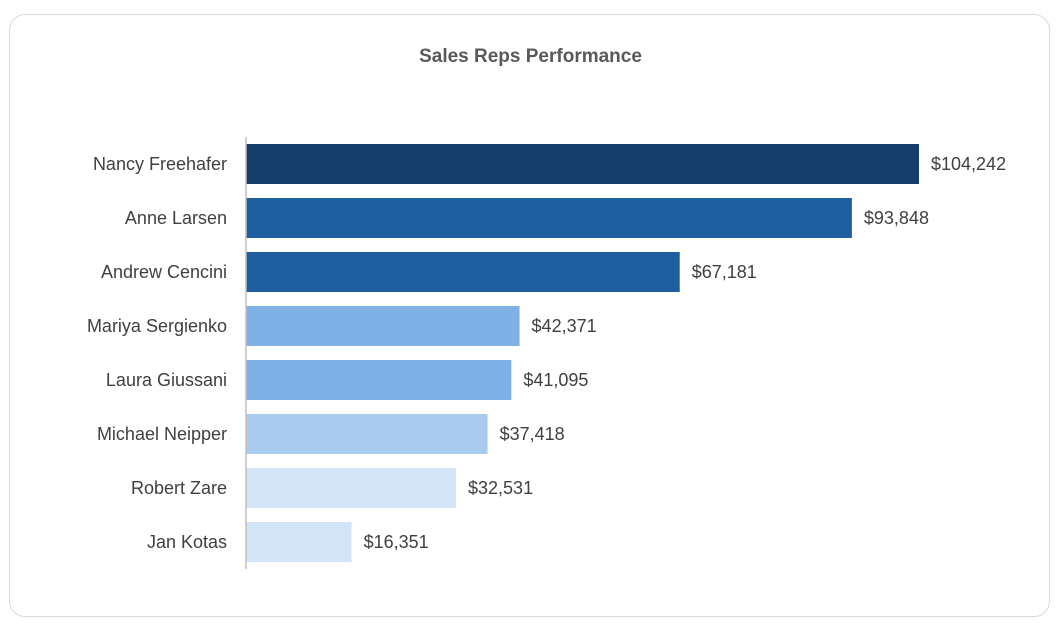 Image resolution: width=1057 pixels, height=626 pixels. What do you see at coordinates (187, 542) in the screenshot?
I see `category-label: Jan Kotas` at bounding box center [187, 542].